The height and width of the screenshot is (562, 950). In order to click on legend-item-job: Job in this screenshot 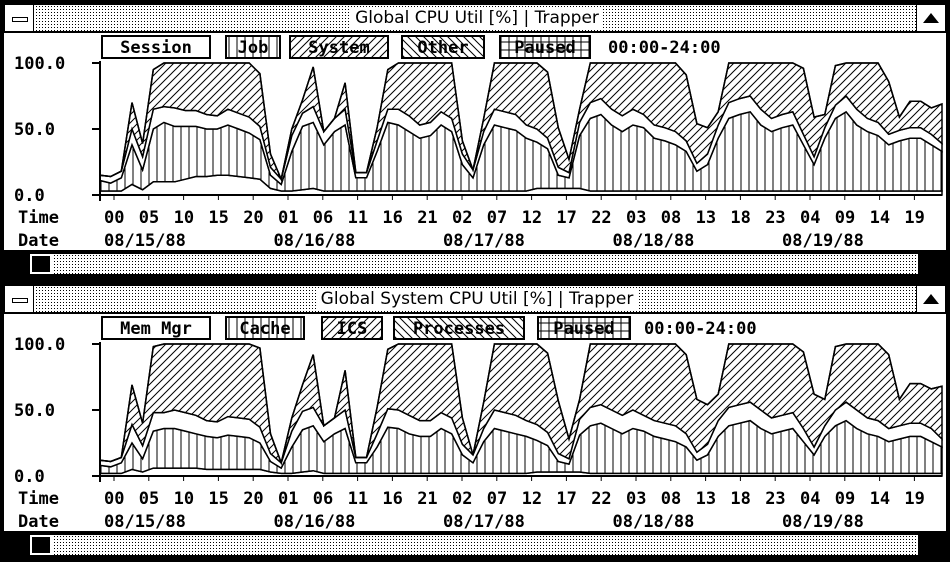, I will do `click(253, 47)`.